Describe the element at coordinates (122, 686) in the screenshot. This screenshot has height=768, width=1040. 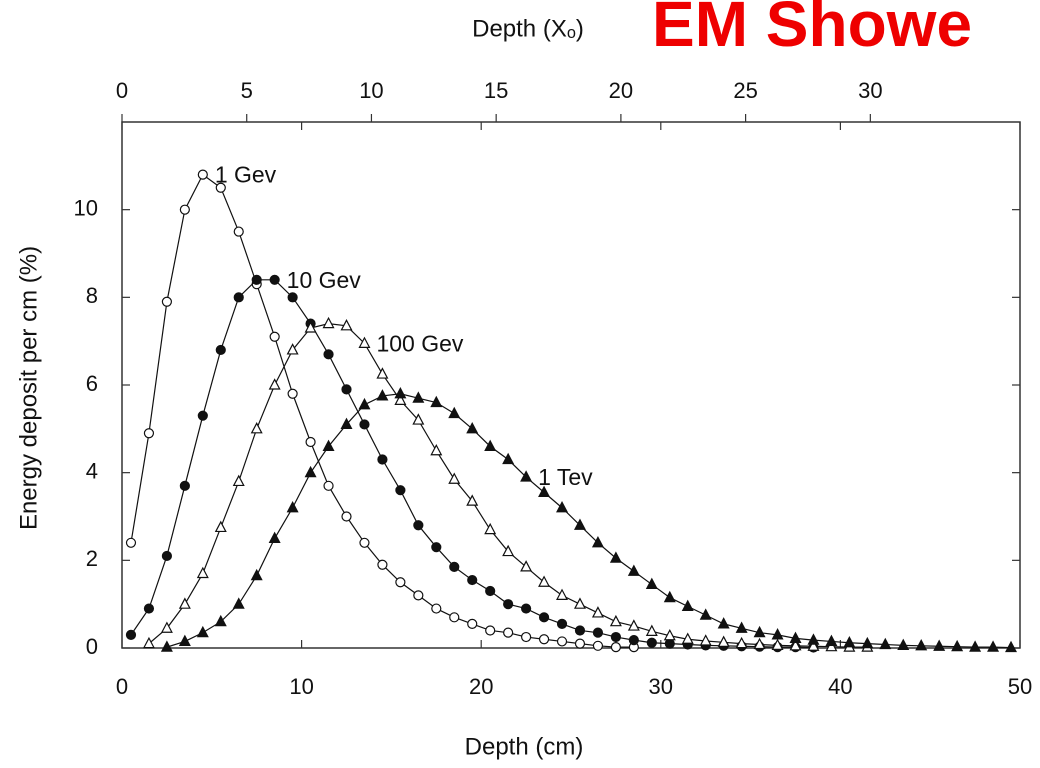
I see `x-tick-label: 0` at that location.